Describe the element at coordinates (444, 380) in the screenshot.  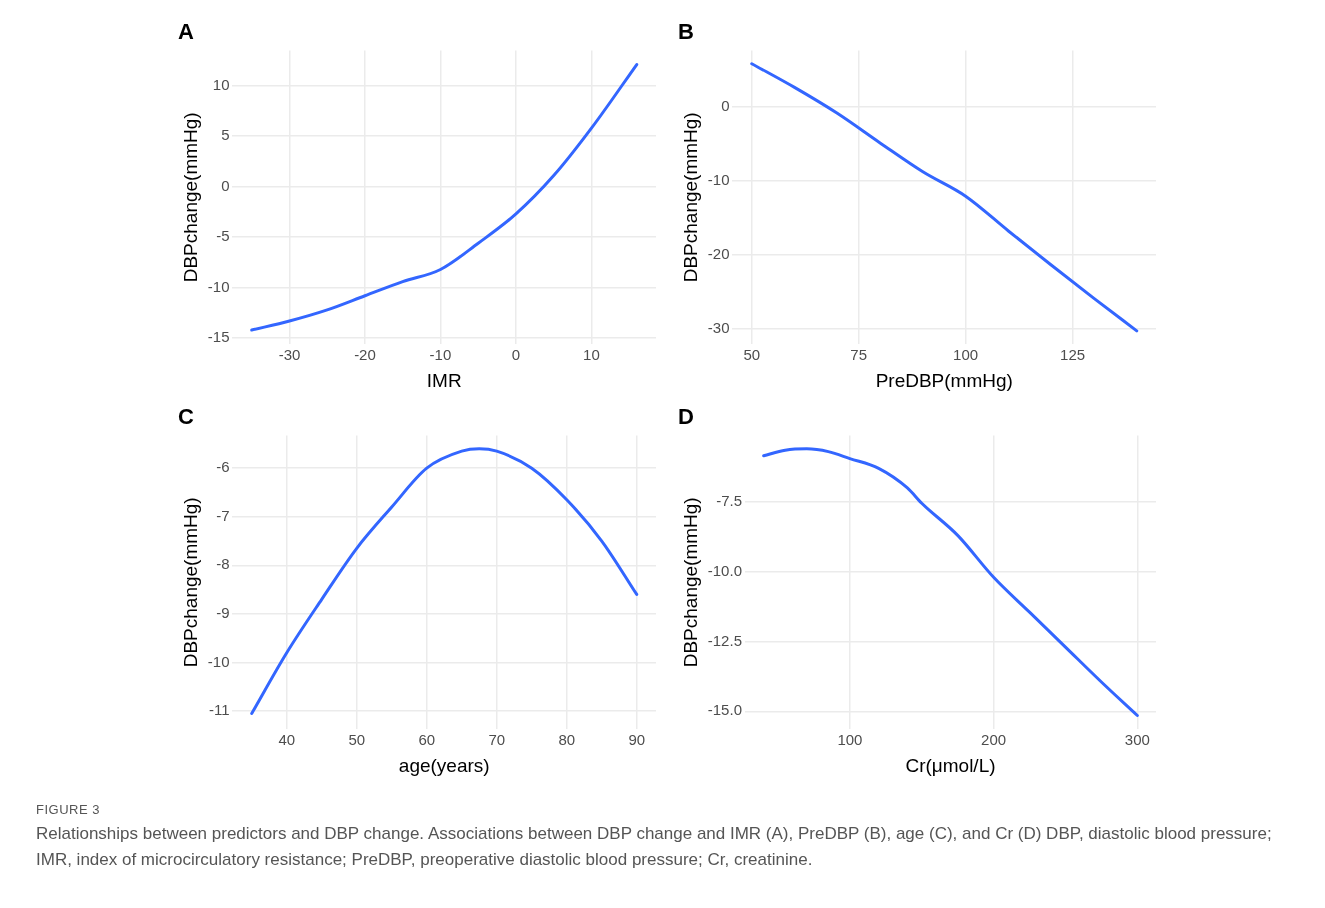
I see `x-axis-title: IMR` at that location.